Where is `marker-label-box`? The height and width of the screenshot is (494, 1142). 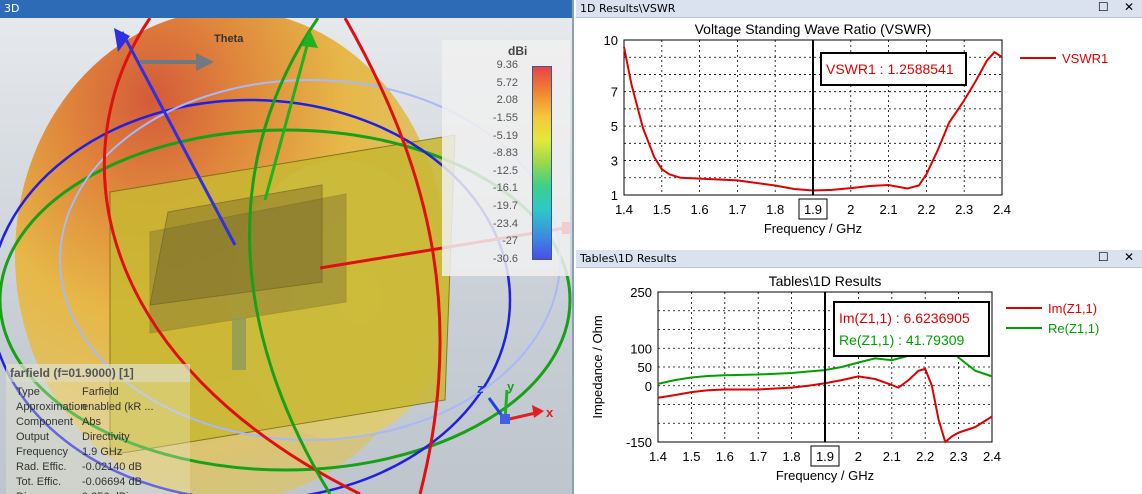 marker-label-box is located at coordinates (825, 456).